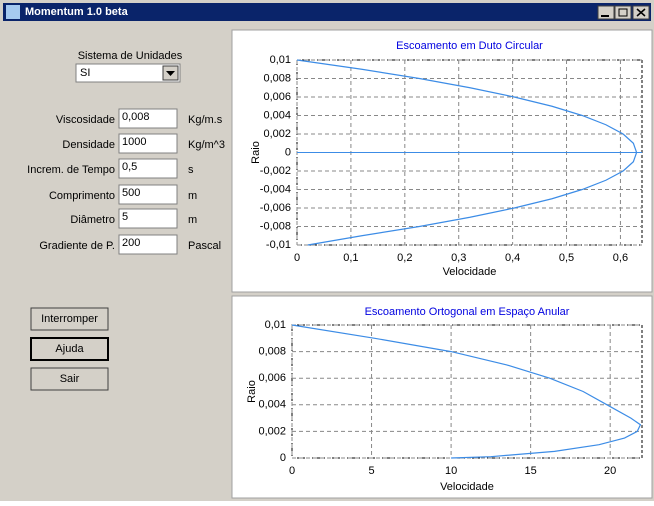 Image resolution: width=654 pixels, height=506 pixels. Describe the element at coordinates (191, 170) in the screenshot. I see `field-unit: s` at that location.